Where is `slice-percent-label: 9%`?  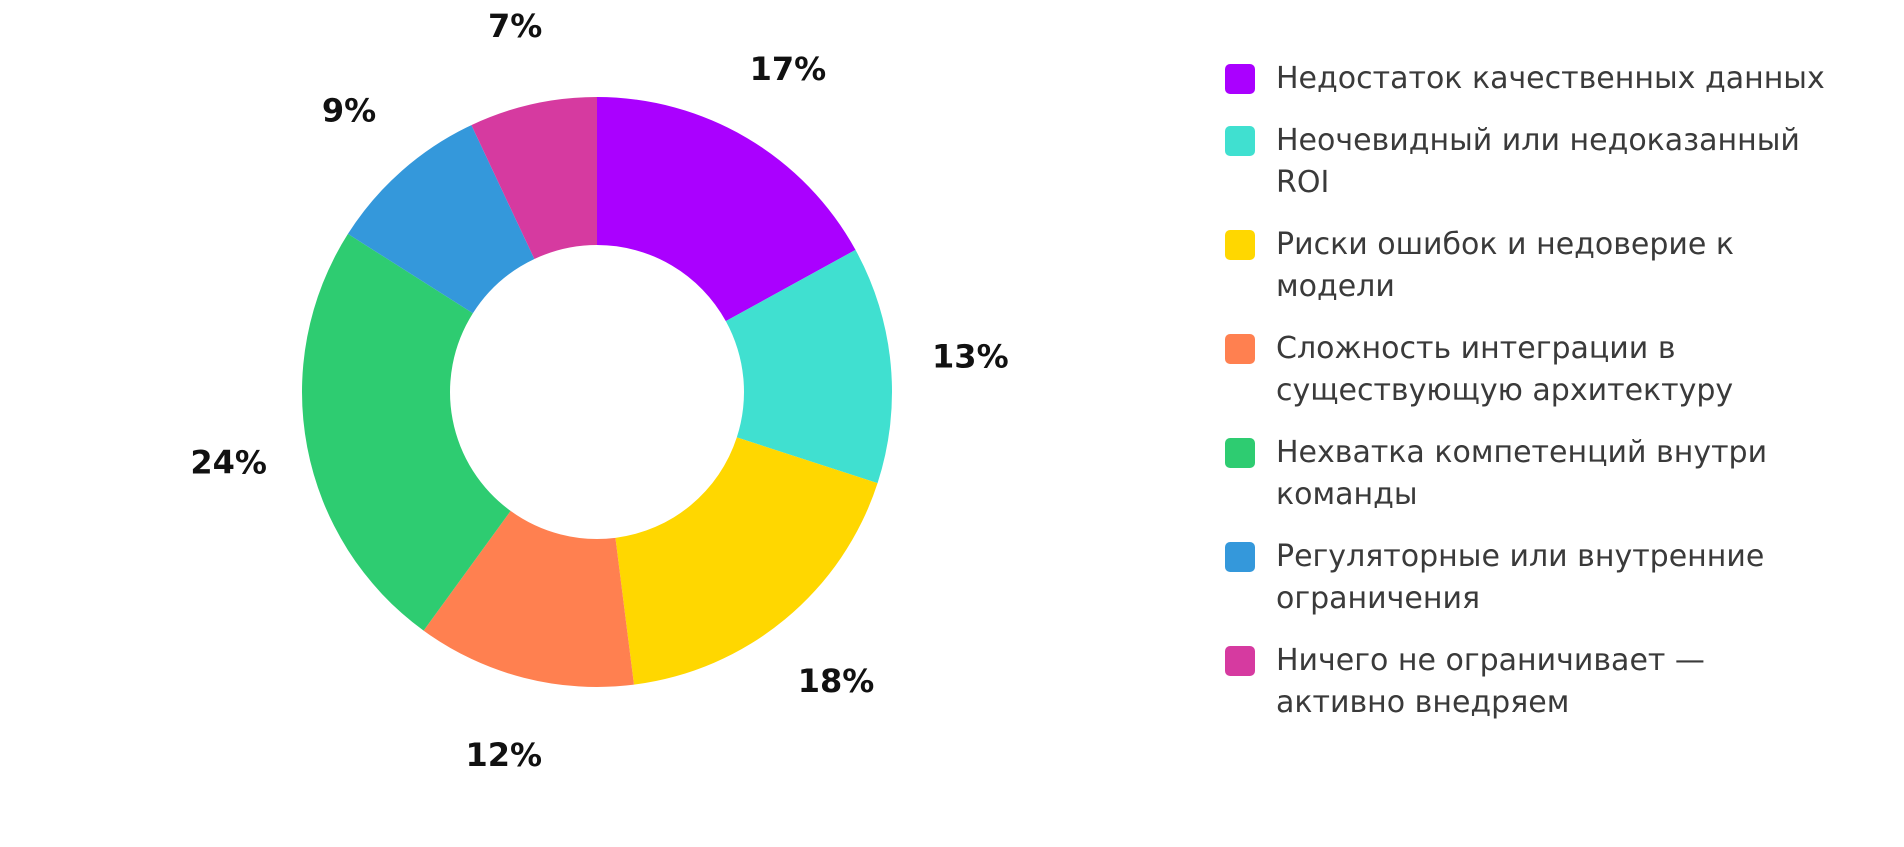 slice-percent-label: 9% is located at coordinates (349, 111).